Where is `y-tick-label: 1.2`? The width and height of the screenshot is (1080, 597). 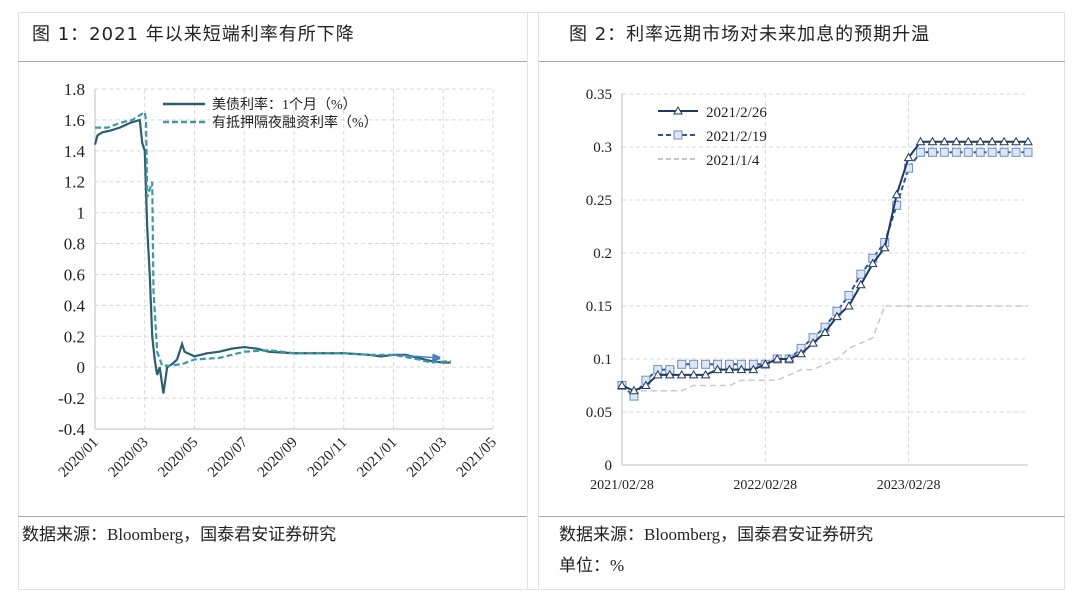 y-tick-label: 1.2 is located at coordinates (74, 182).